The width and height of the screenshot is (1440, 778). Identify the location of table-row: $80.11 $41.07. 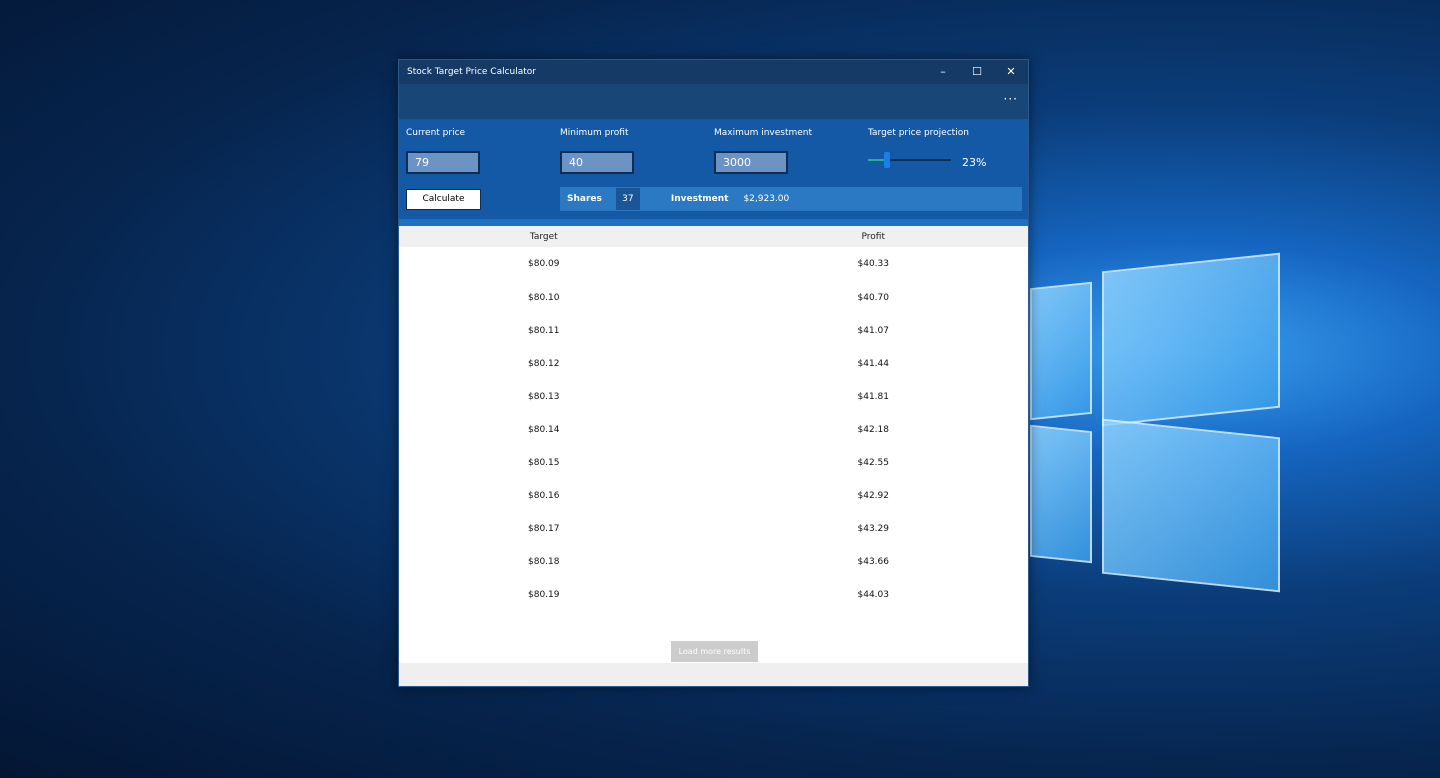
(713, 330).